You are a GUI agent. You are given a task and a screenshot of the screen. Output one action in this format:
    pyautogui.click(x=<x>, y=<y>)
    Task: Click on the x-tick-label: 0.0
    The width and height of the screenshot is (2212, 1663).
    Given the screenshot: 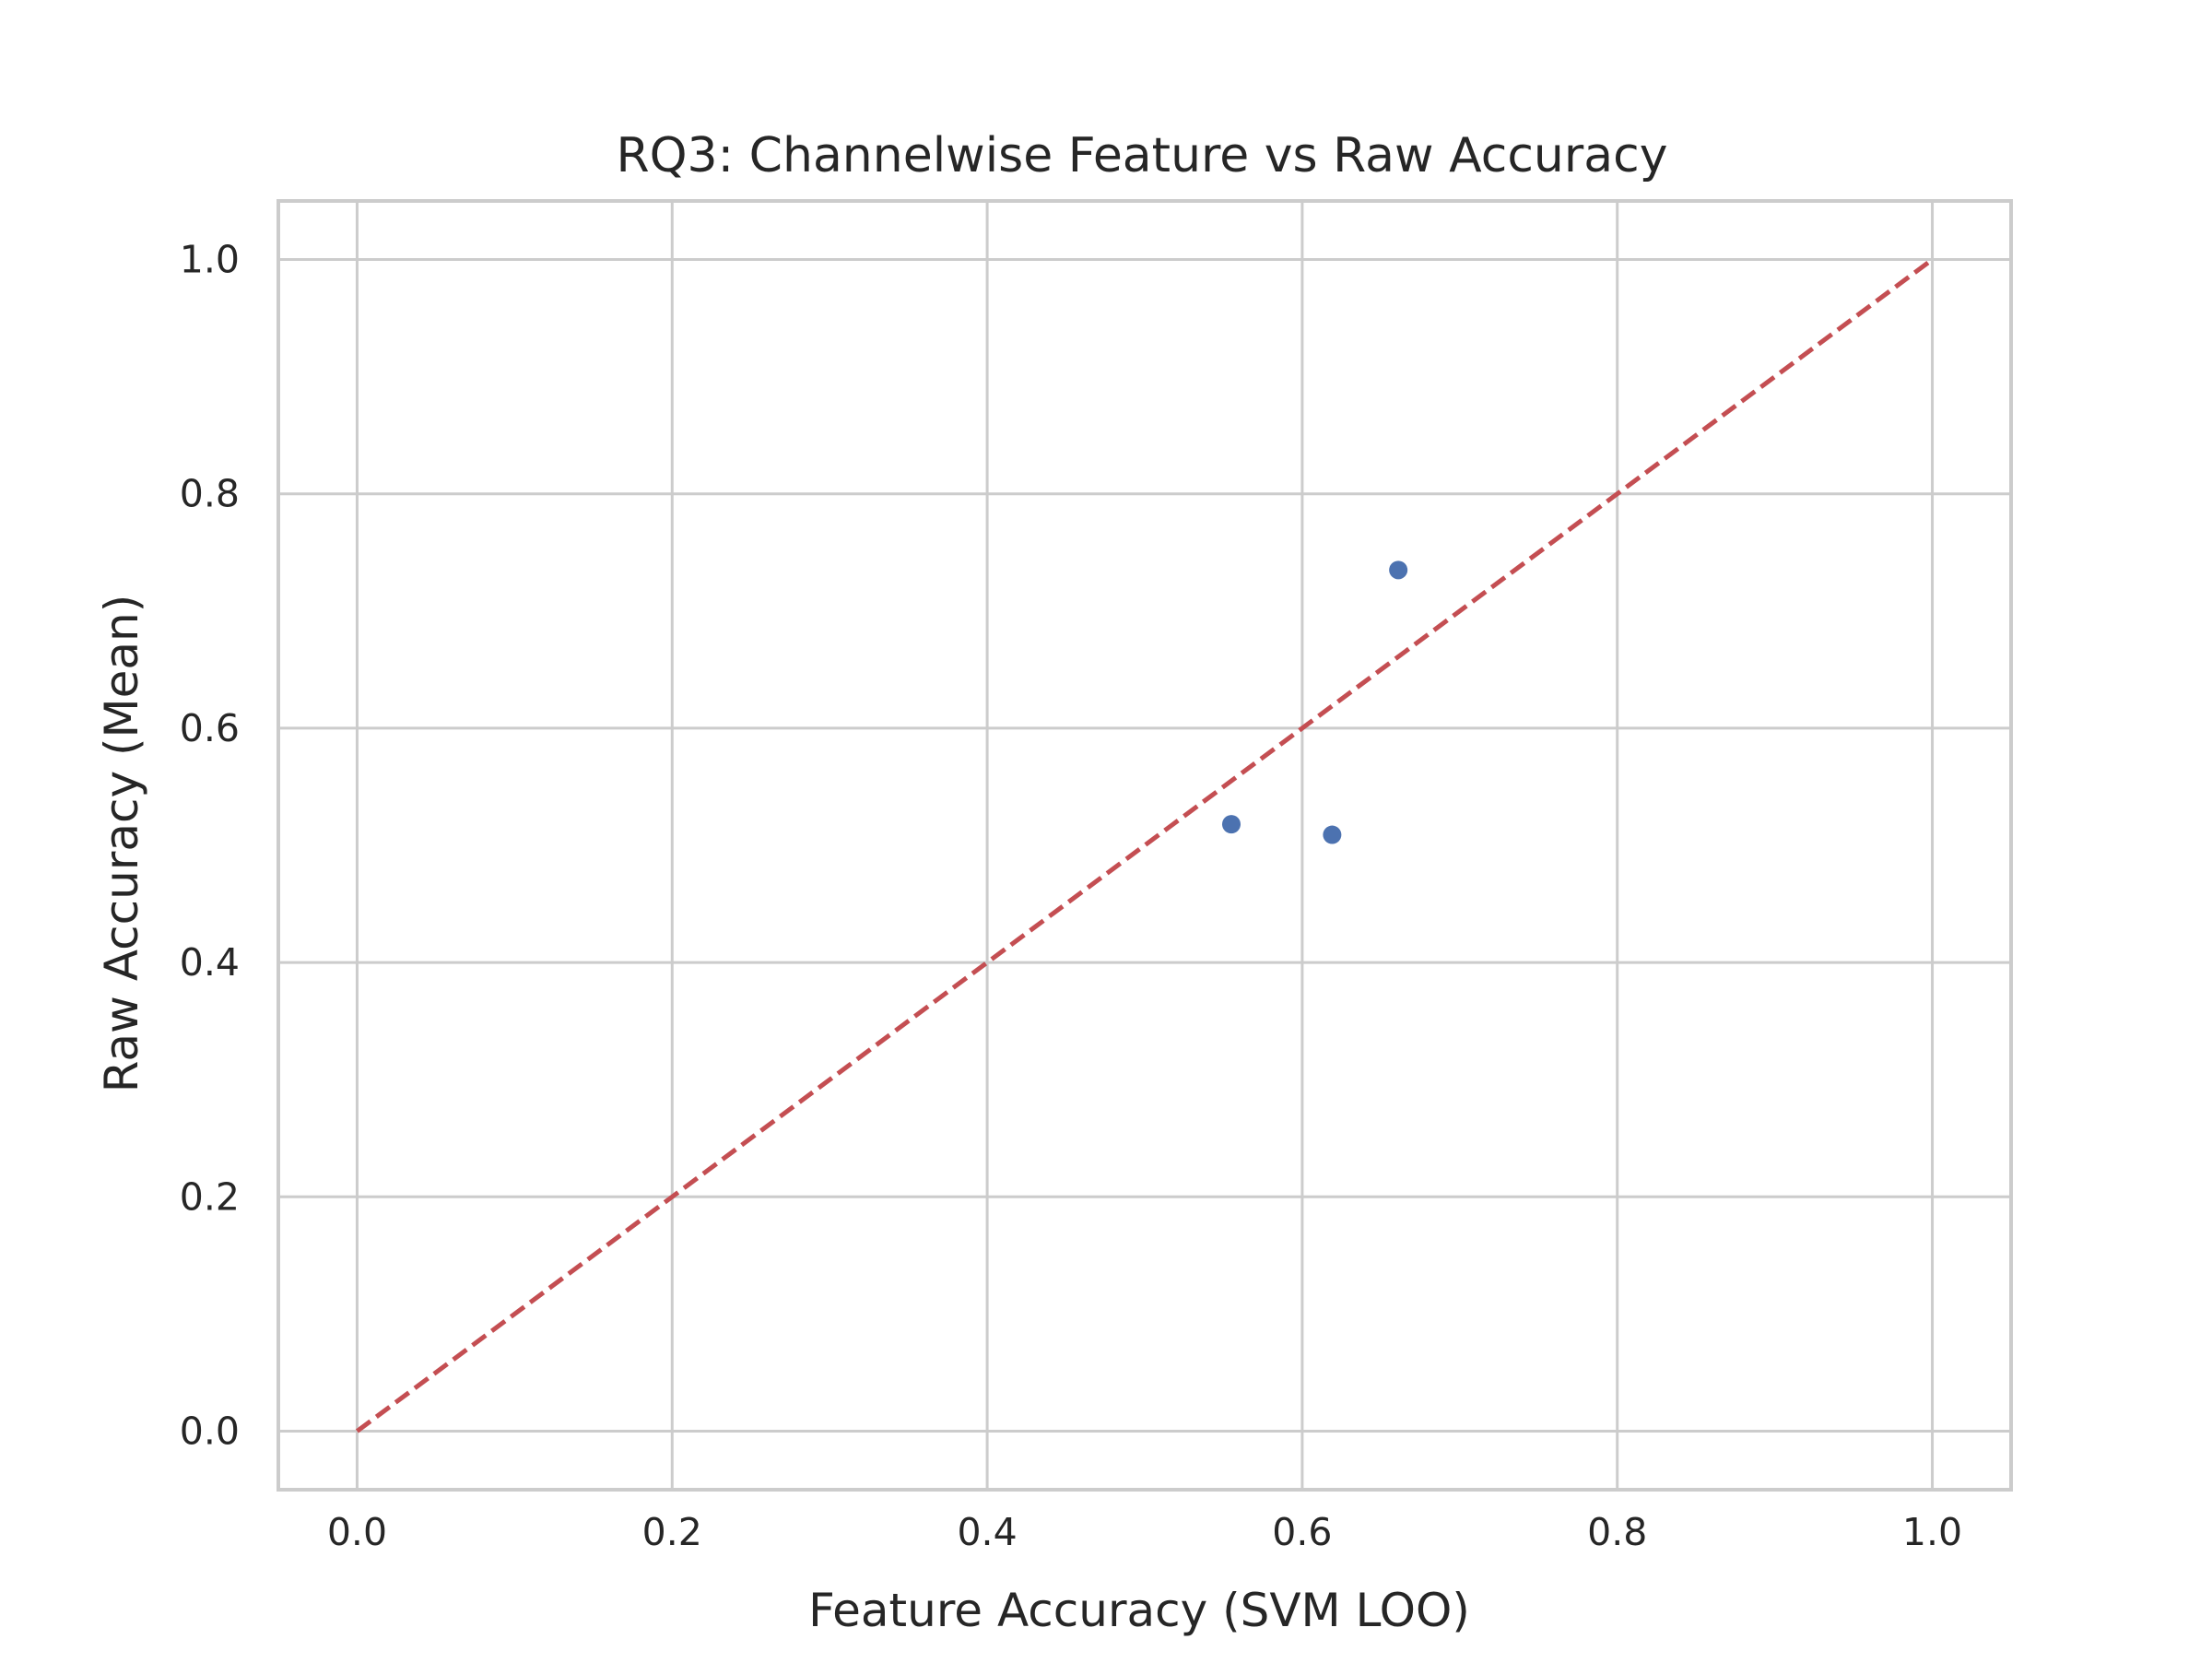 What is the action you would take?
    pyautogui.click(x=357, y=1532)
    